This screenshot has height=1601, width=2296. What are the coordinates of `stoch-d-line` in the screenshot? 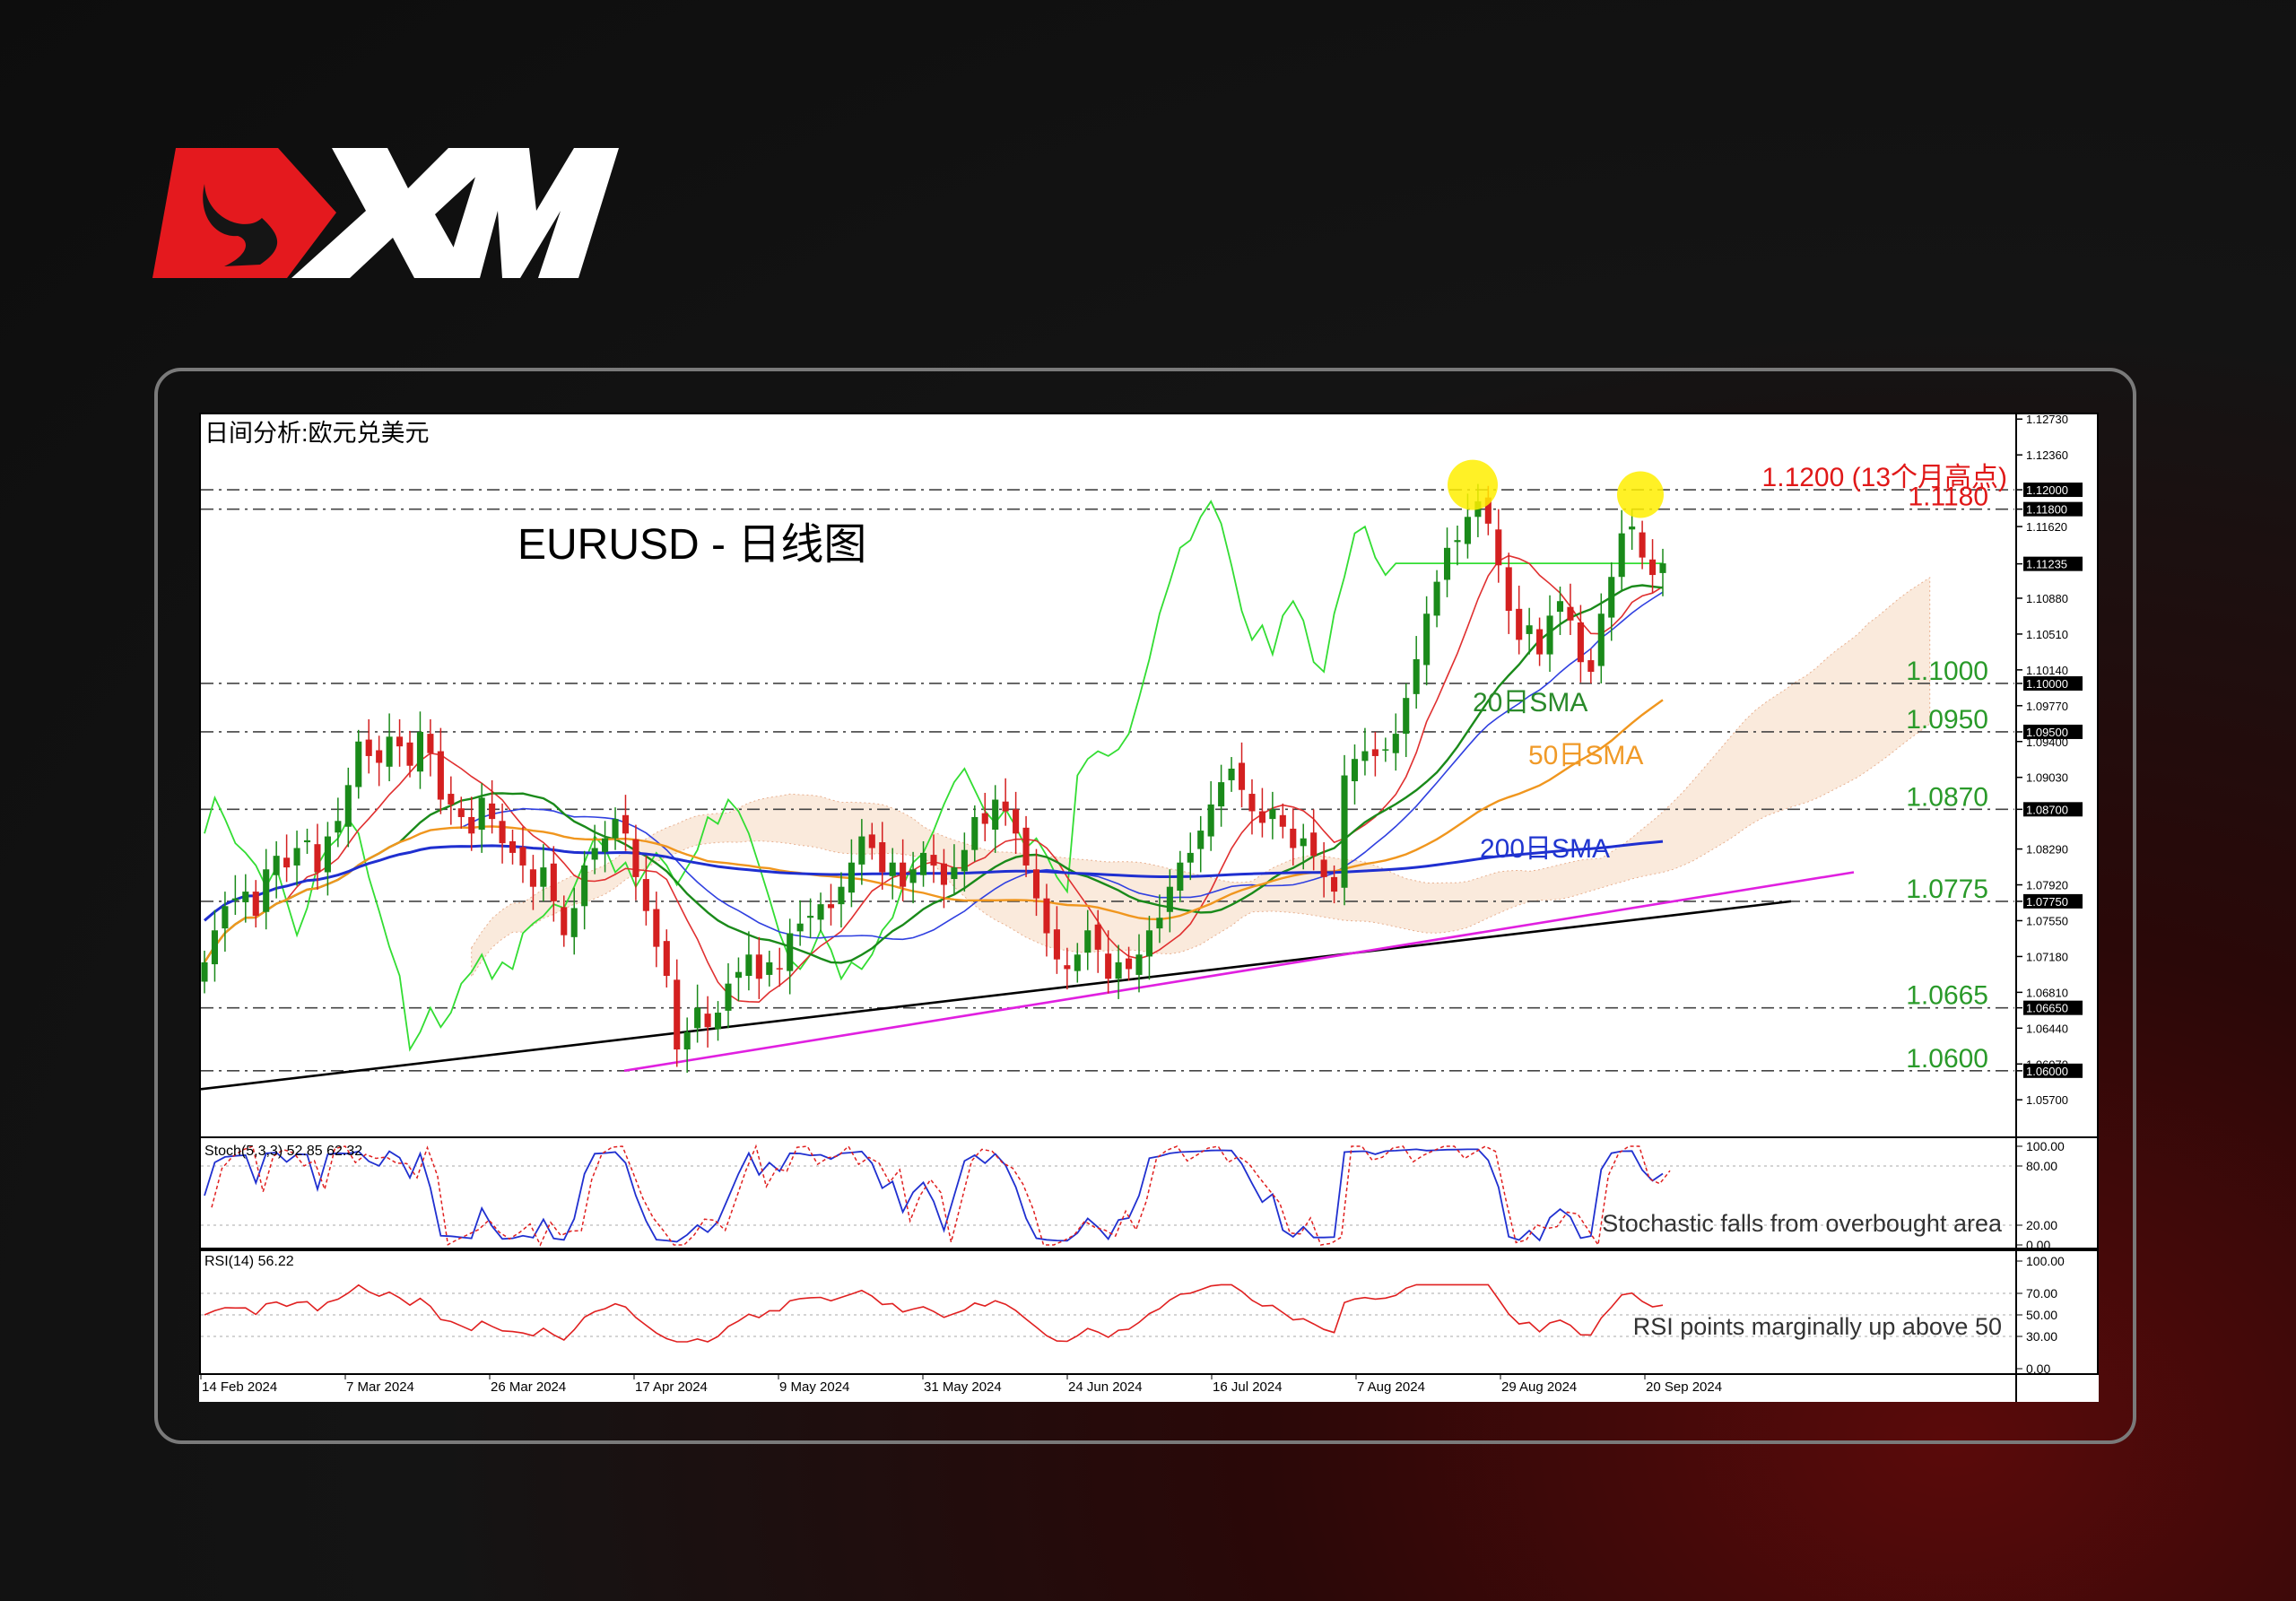 It's located at (941, 1196).